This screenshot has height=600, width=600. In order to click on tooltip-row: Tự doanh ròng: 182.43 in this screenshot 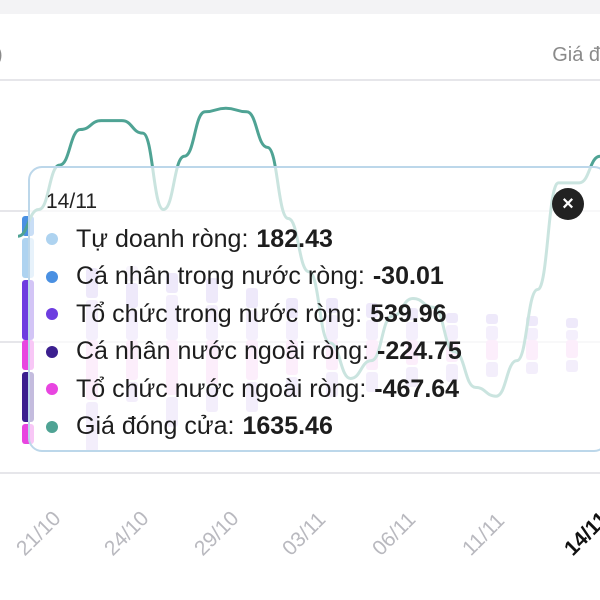, I will do `click(189, 239)`.